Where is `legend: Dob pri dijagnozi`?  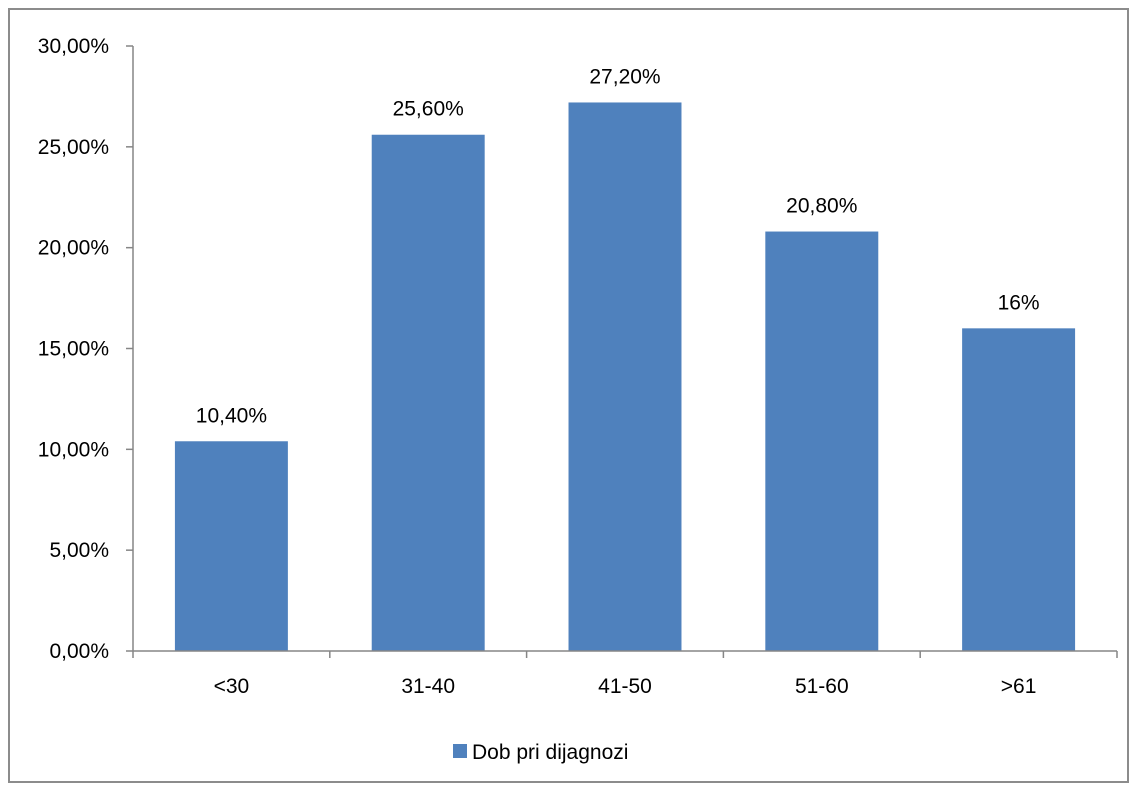 legend: Dob pri dijagnozi is located at coordinates (540, 752).